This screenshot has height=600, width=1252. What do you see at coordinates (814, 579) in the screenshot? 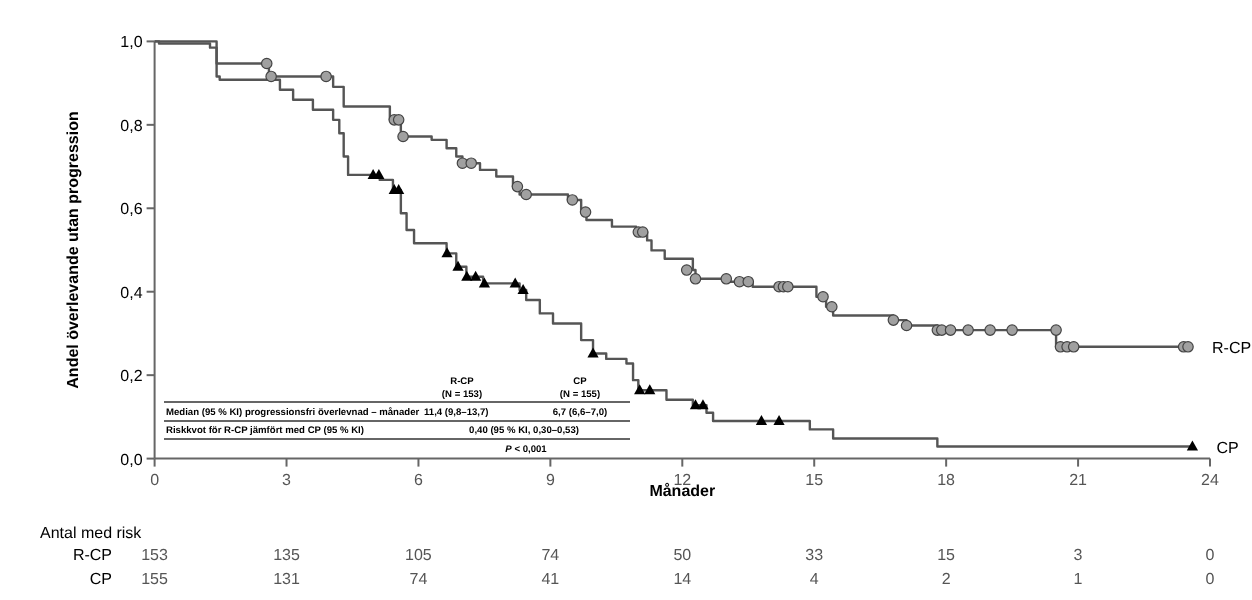
I see `text: 4` at bounding box center [814, 579].